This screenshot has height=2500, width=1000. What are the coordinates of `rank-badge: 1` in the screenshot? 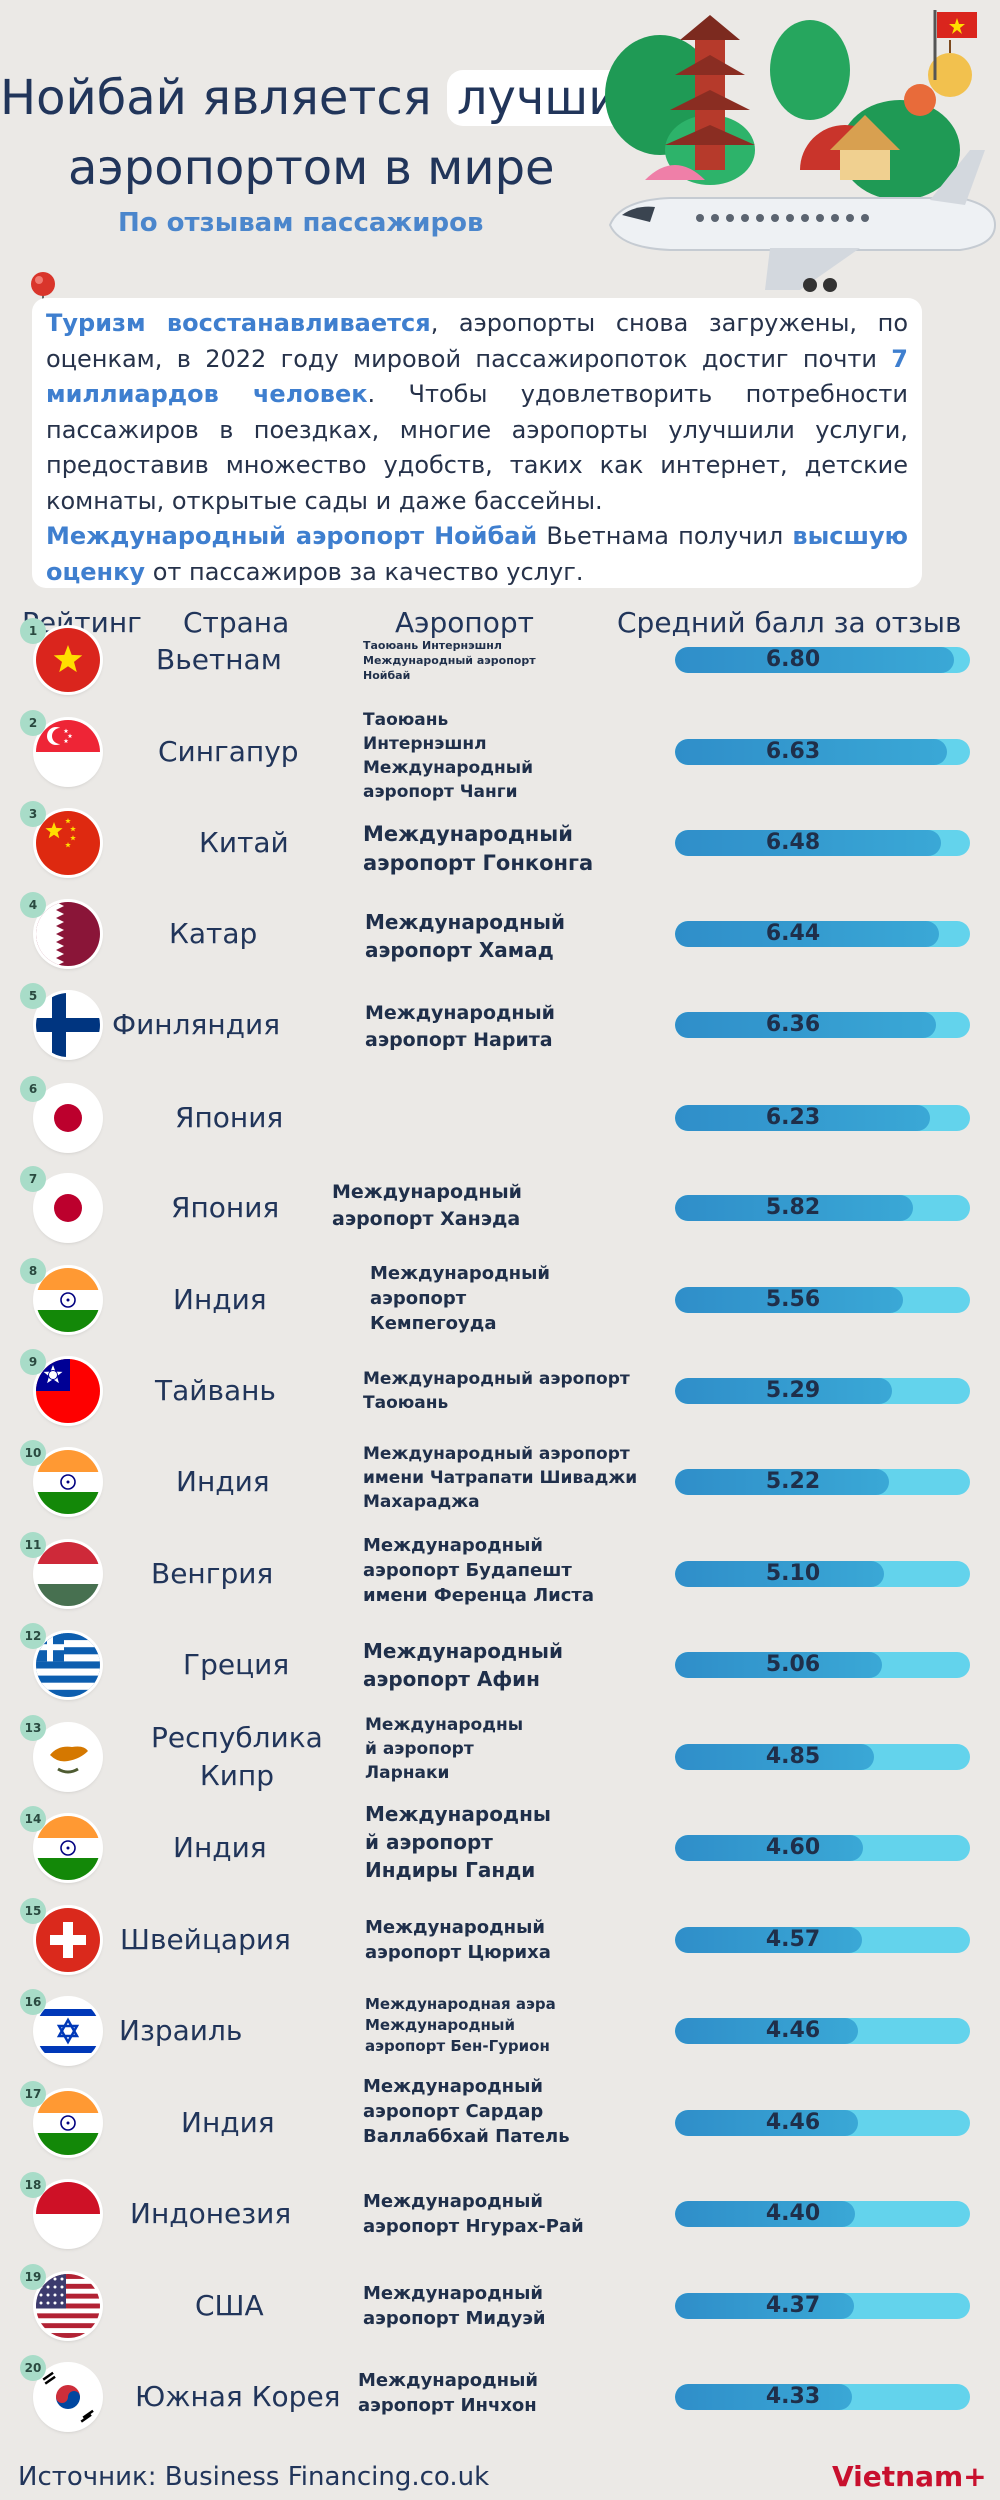 It's located at (33, 631).